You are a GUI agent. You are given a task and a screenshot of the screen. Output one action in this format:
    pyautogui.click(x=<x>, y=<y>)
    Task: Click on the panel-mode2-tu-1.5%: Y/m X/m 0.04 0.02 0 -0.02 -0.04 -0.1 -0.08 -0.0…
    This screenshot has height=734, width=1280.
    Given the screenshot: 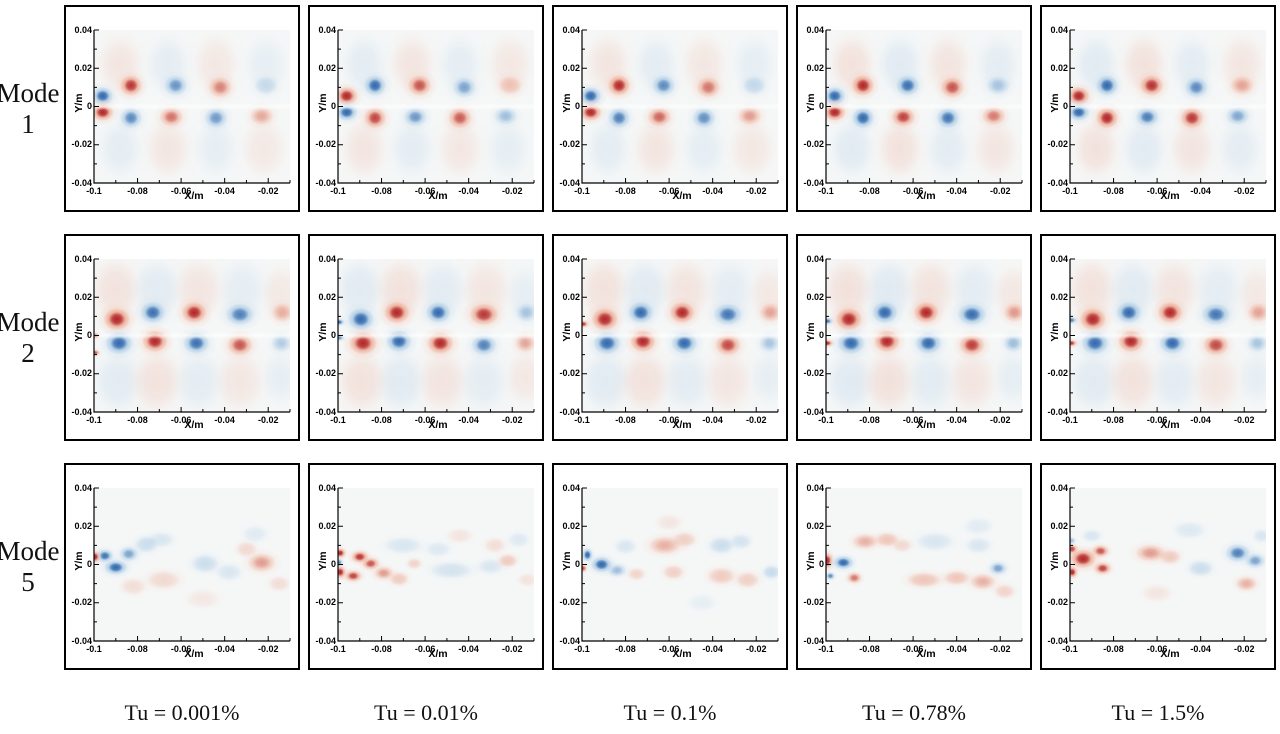 What is the action you would take?
    pyautogui.click(x=1158, y=337)
    